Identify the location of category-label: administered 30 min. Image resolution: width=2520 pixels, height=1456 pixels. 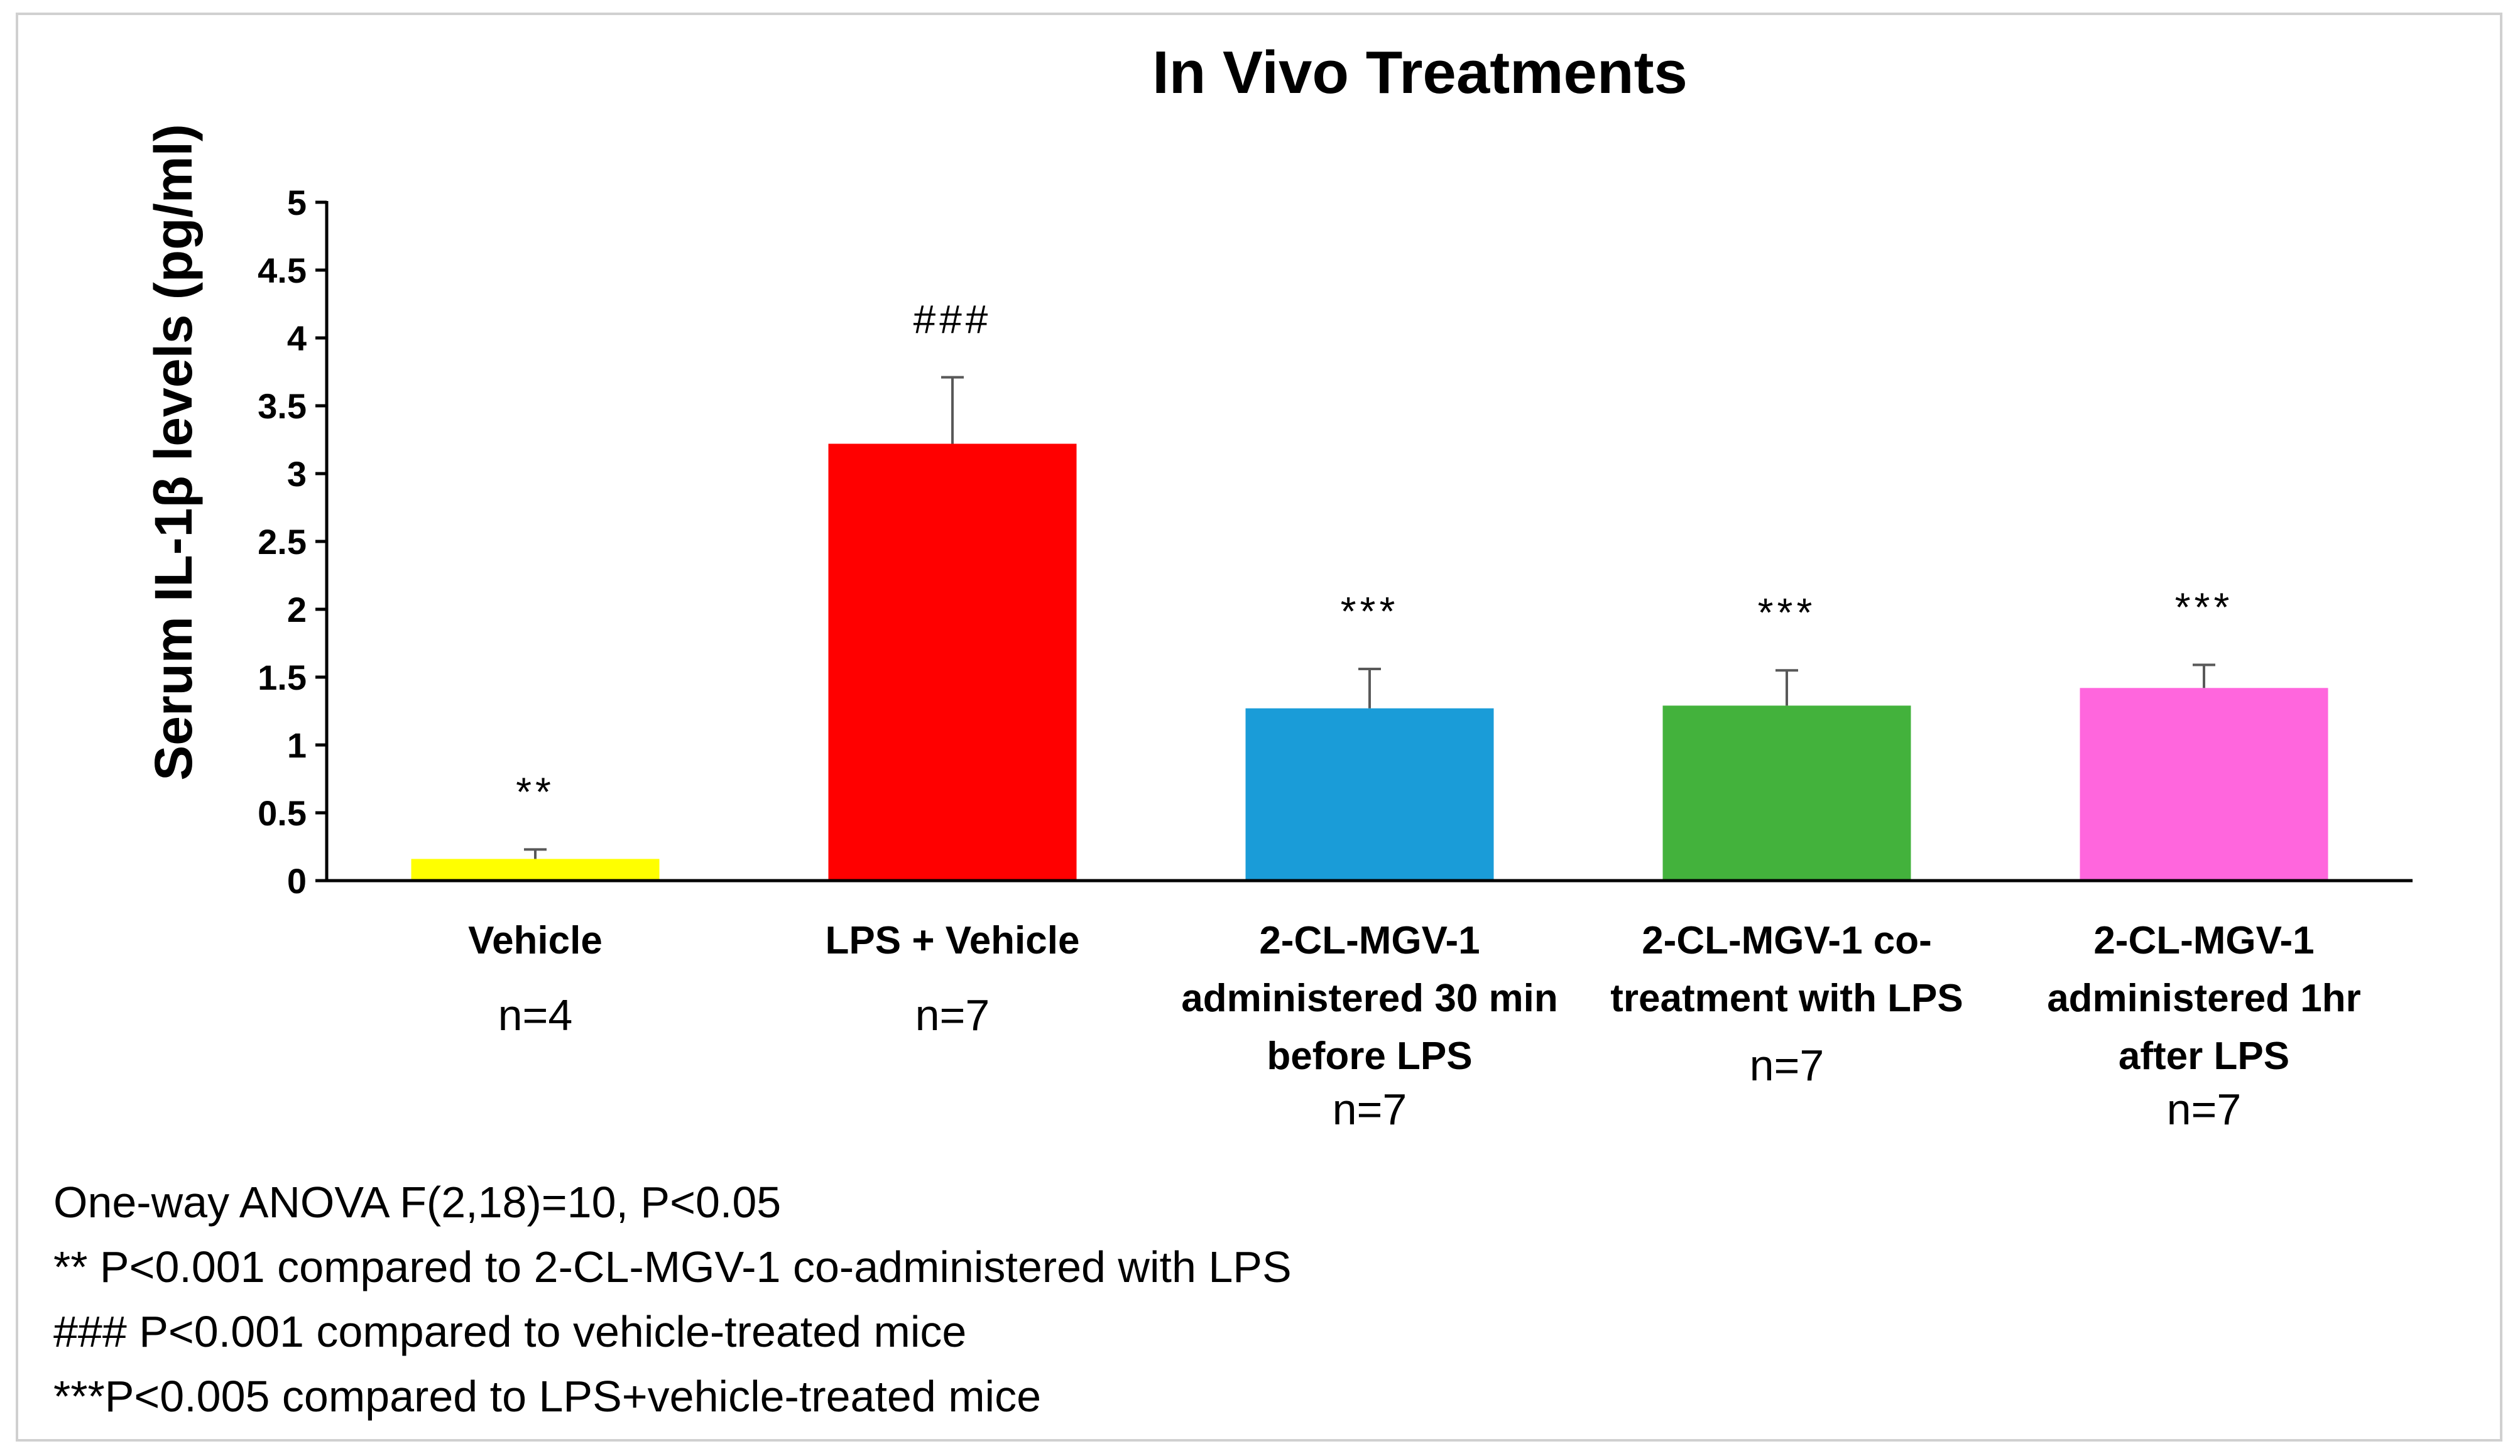
(1369, 998).